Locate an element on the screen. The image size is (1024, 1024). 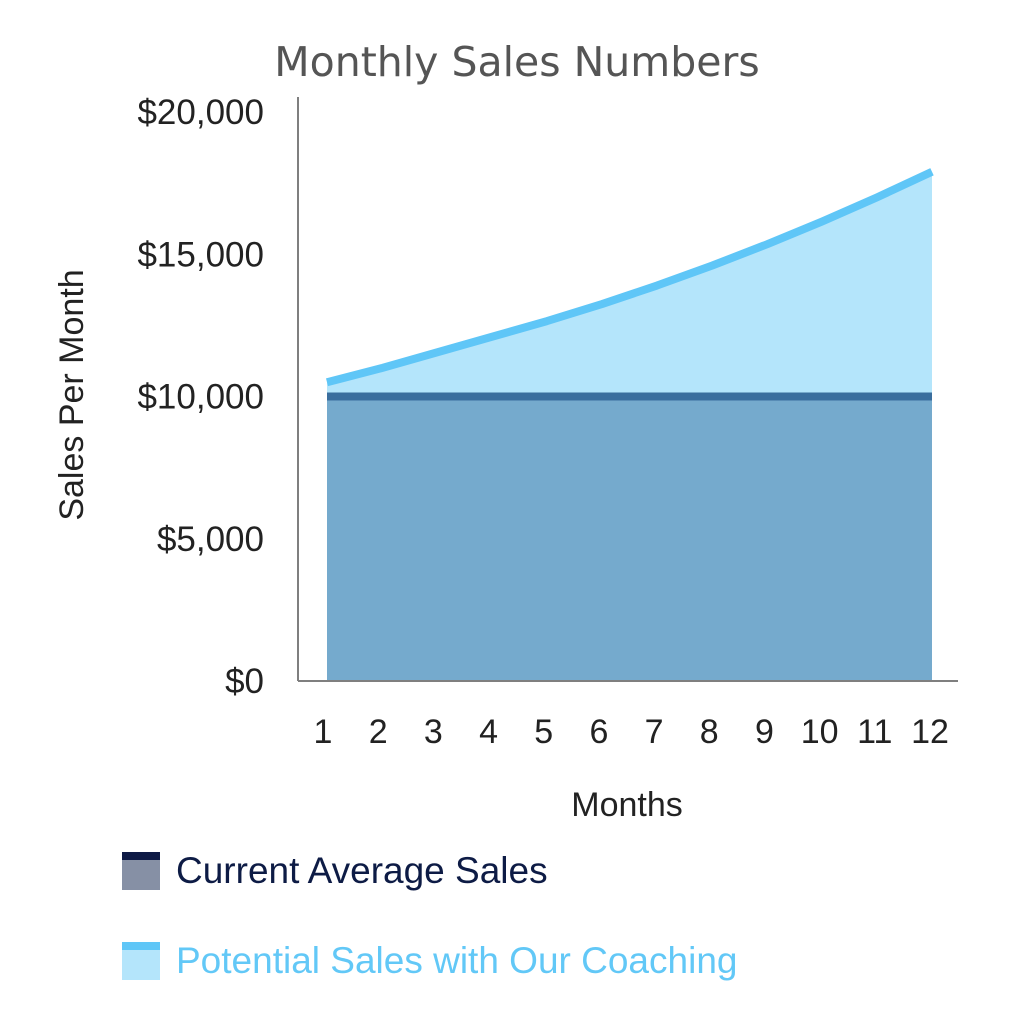
legend-item-current: Current Average Sales is located at coordinates (335, 871).